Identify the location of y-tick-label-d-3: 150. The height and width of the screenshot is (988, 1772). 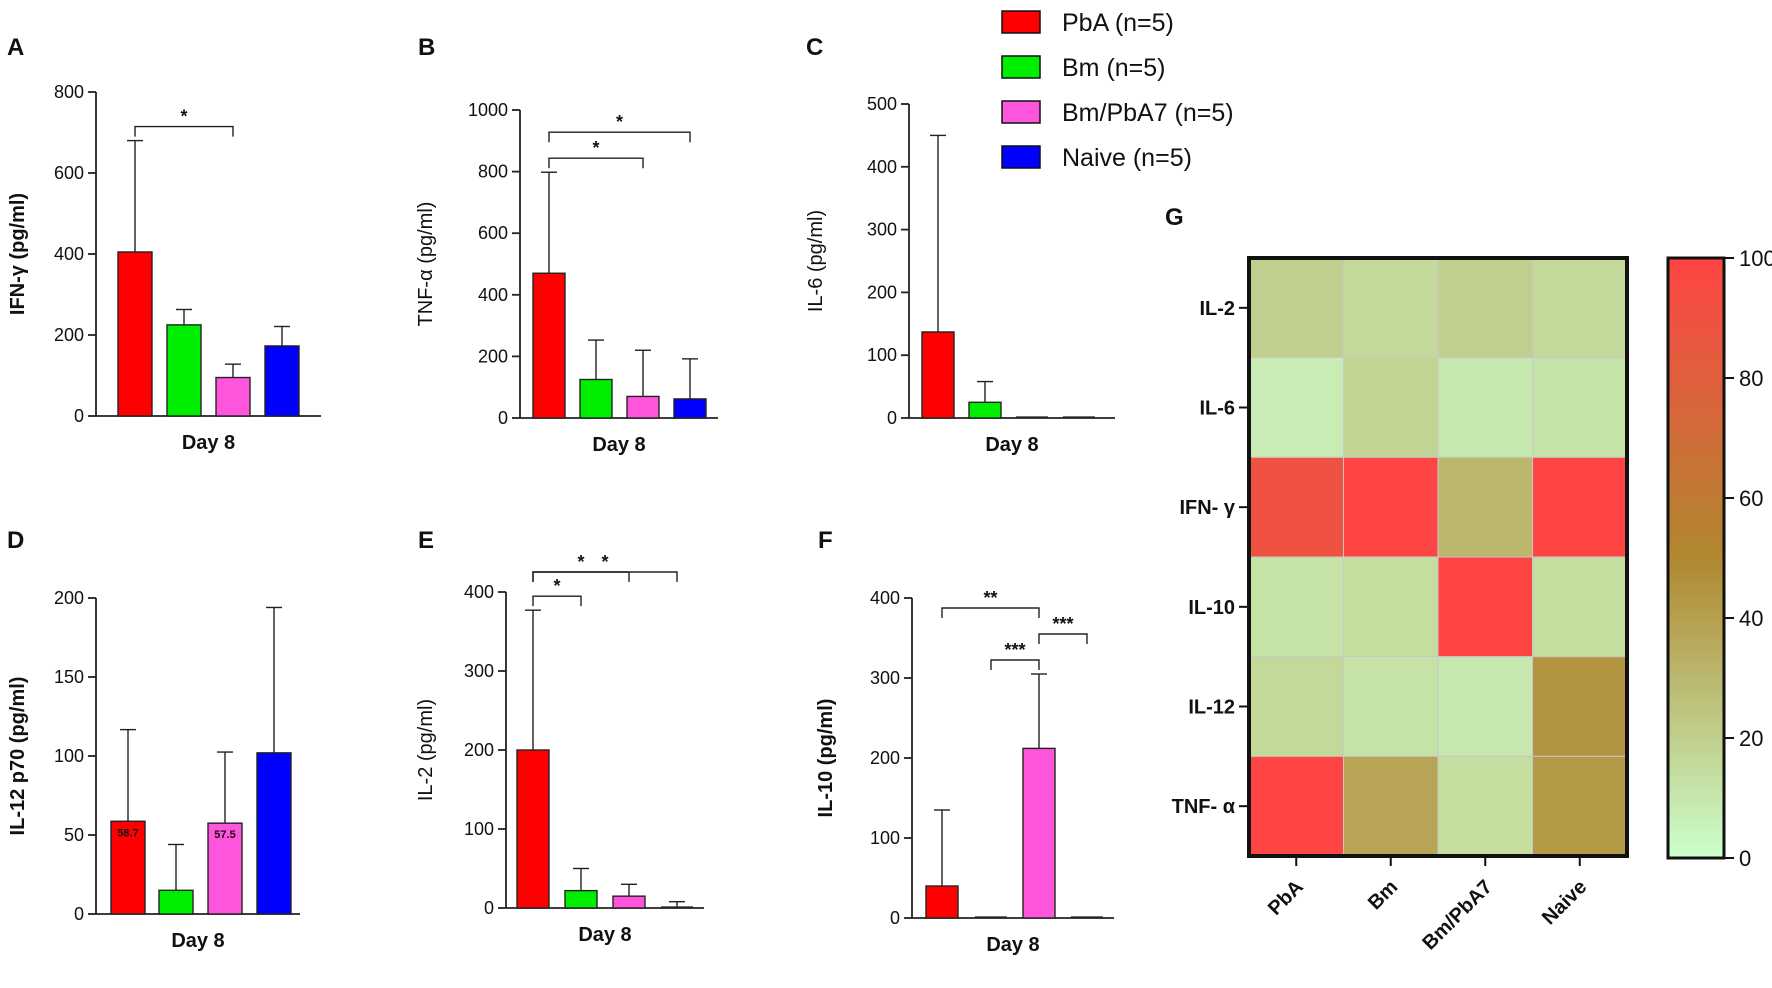
(69, 677).